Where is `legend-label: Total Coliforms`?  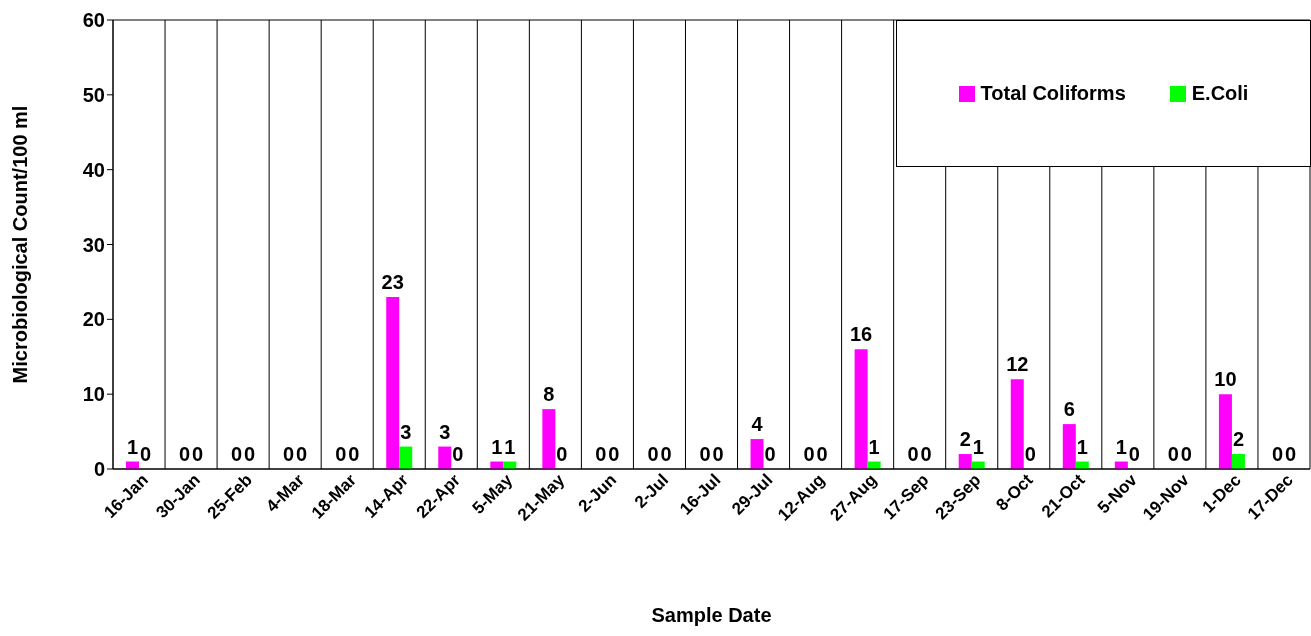
legend-label: Total Coliforms is located at coordinates (1053, 93).